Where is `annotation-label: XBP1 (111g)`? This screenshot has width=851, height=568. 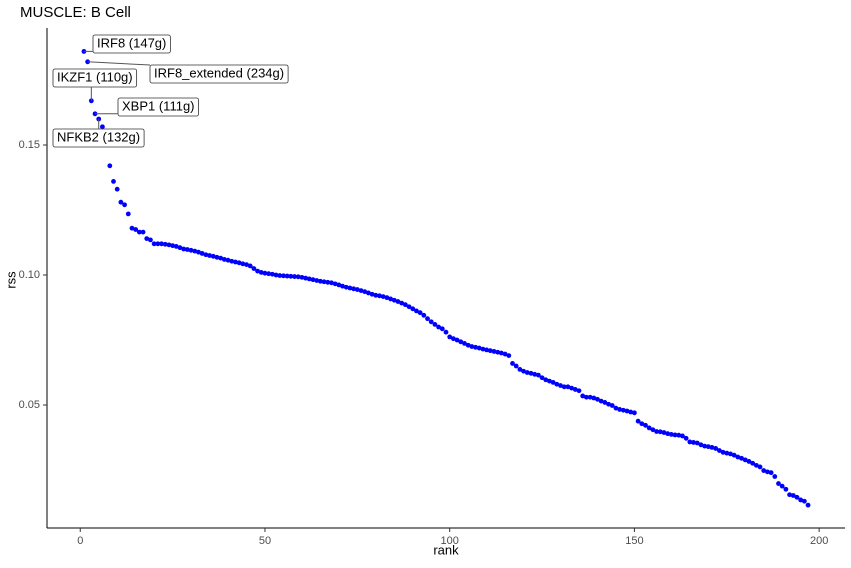 annotation-label: XBP1 (111g) is located at coordinates (158, 105).